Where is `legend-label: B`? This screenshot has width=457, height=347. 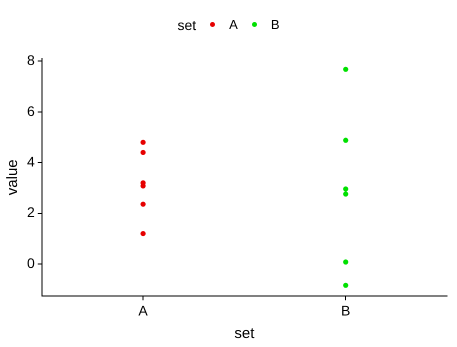
legend-label: B is located at coordinates (275, 24).